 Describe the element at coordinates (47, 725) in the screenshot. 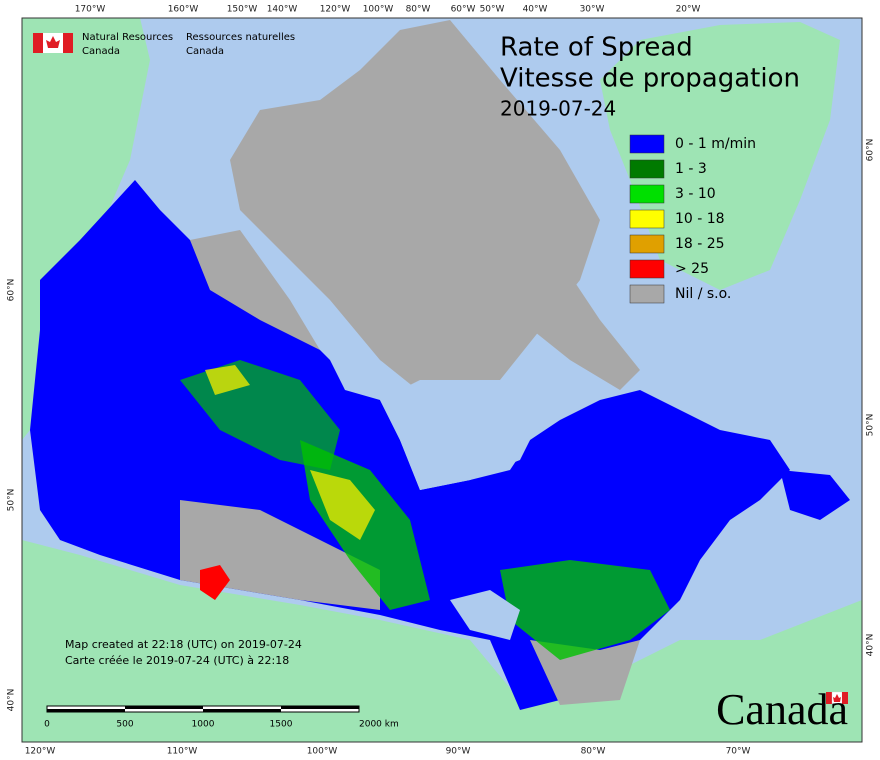

I see `scale-label: 0` at that location.